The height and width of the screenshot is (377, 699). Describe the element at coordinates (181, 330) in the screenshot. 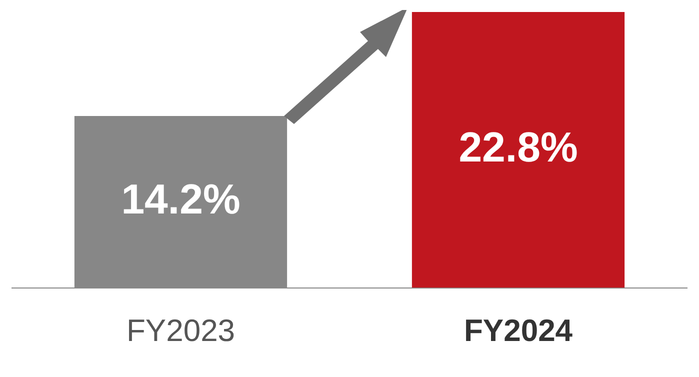

I see `x-tick-label: FY2023` at that location.